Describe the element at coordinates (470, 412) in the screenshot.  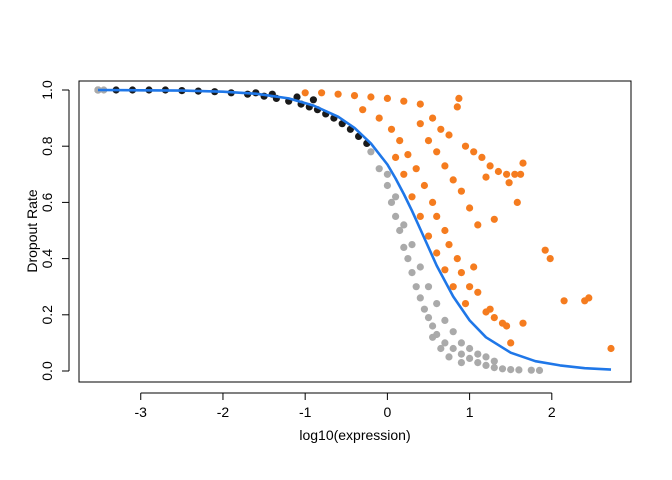
I see `x-tick-label: 1` at that location.